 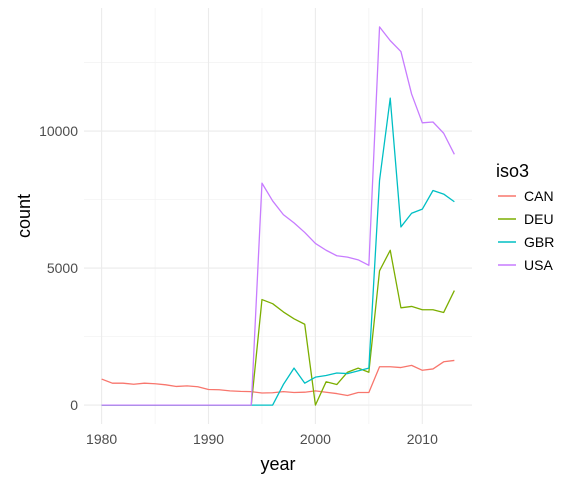 What do you see at coordinates (24, 216) in the screenshot?
I see `y-axis-title: count` at bounding box center [24, 216].